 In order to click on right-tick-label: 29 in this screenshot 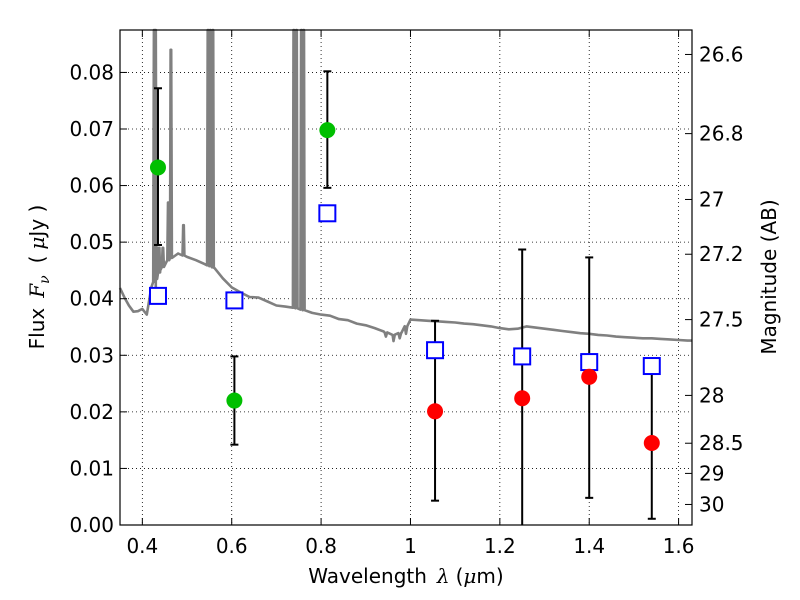, I will do `click(711, 473)`.